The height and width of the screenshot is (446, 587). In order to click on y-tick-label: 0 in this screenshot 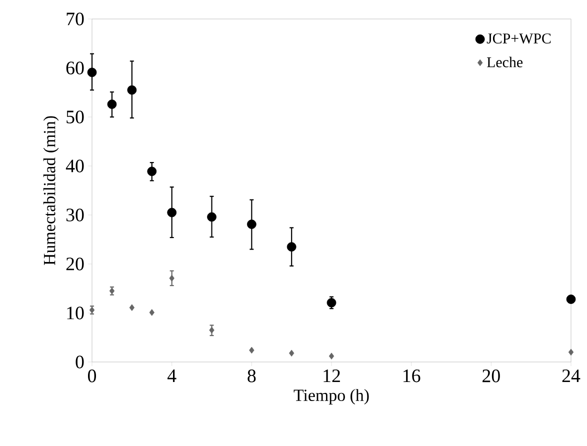, I will do `click(80, 362)`.